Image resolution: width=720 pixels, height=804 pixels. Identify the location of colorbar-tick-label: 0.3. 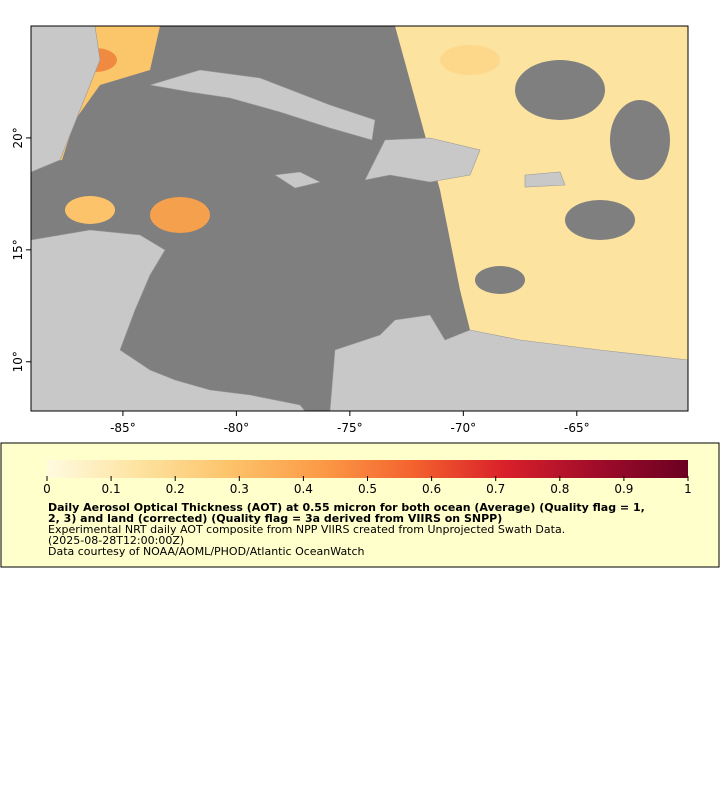
(239, 489).